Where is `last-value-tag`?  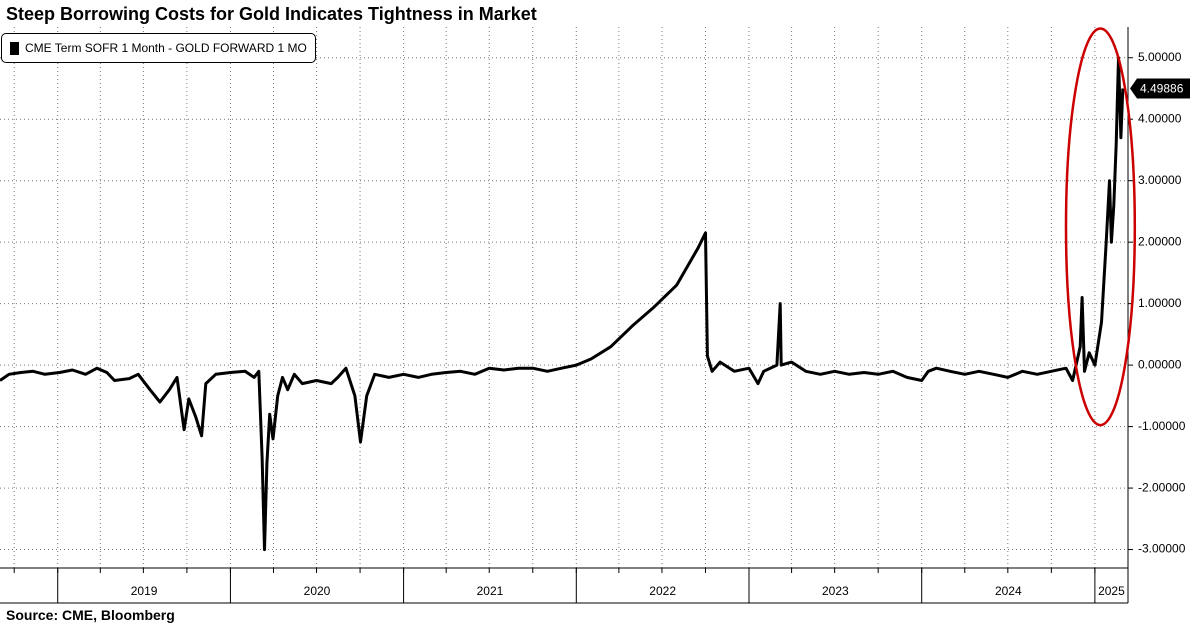 last-value-tag is located at coordinates (1160, 88).